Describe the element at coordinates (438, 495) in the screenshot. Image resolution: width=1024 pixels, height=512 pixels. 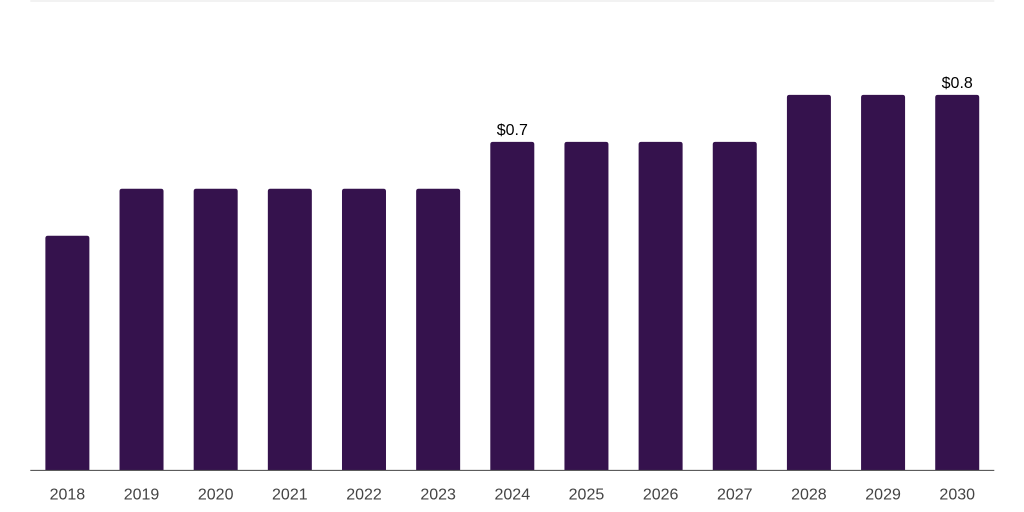
I see `svg-text: 2023` at that location.